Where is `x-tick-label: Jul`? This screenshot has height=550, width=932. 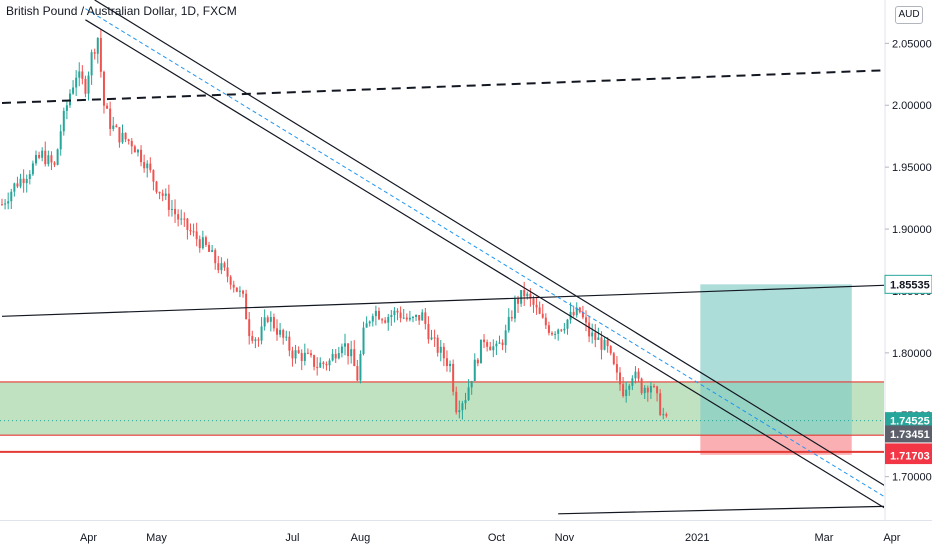
x-tick-label: Jul is located at coordinates (292, 538).